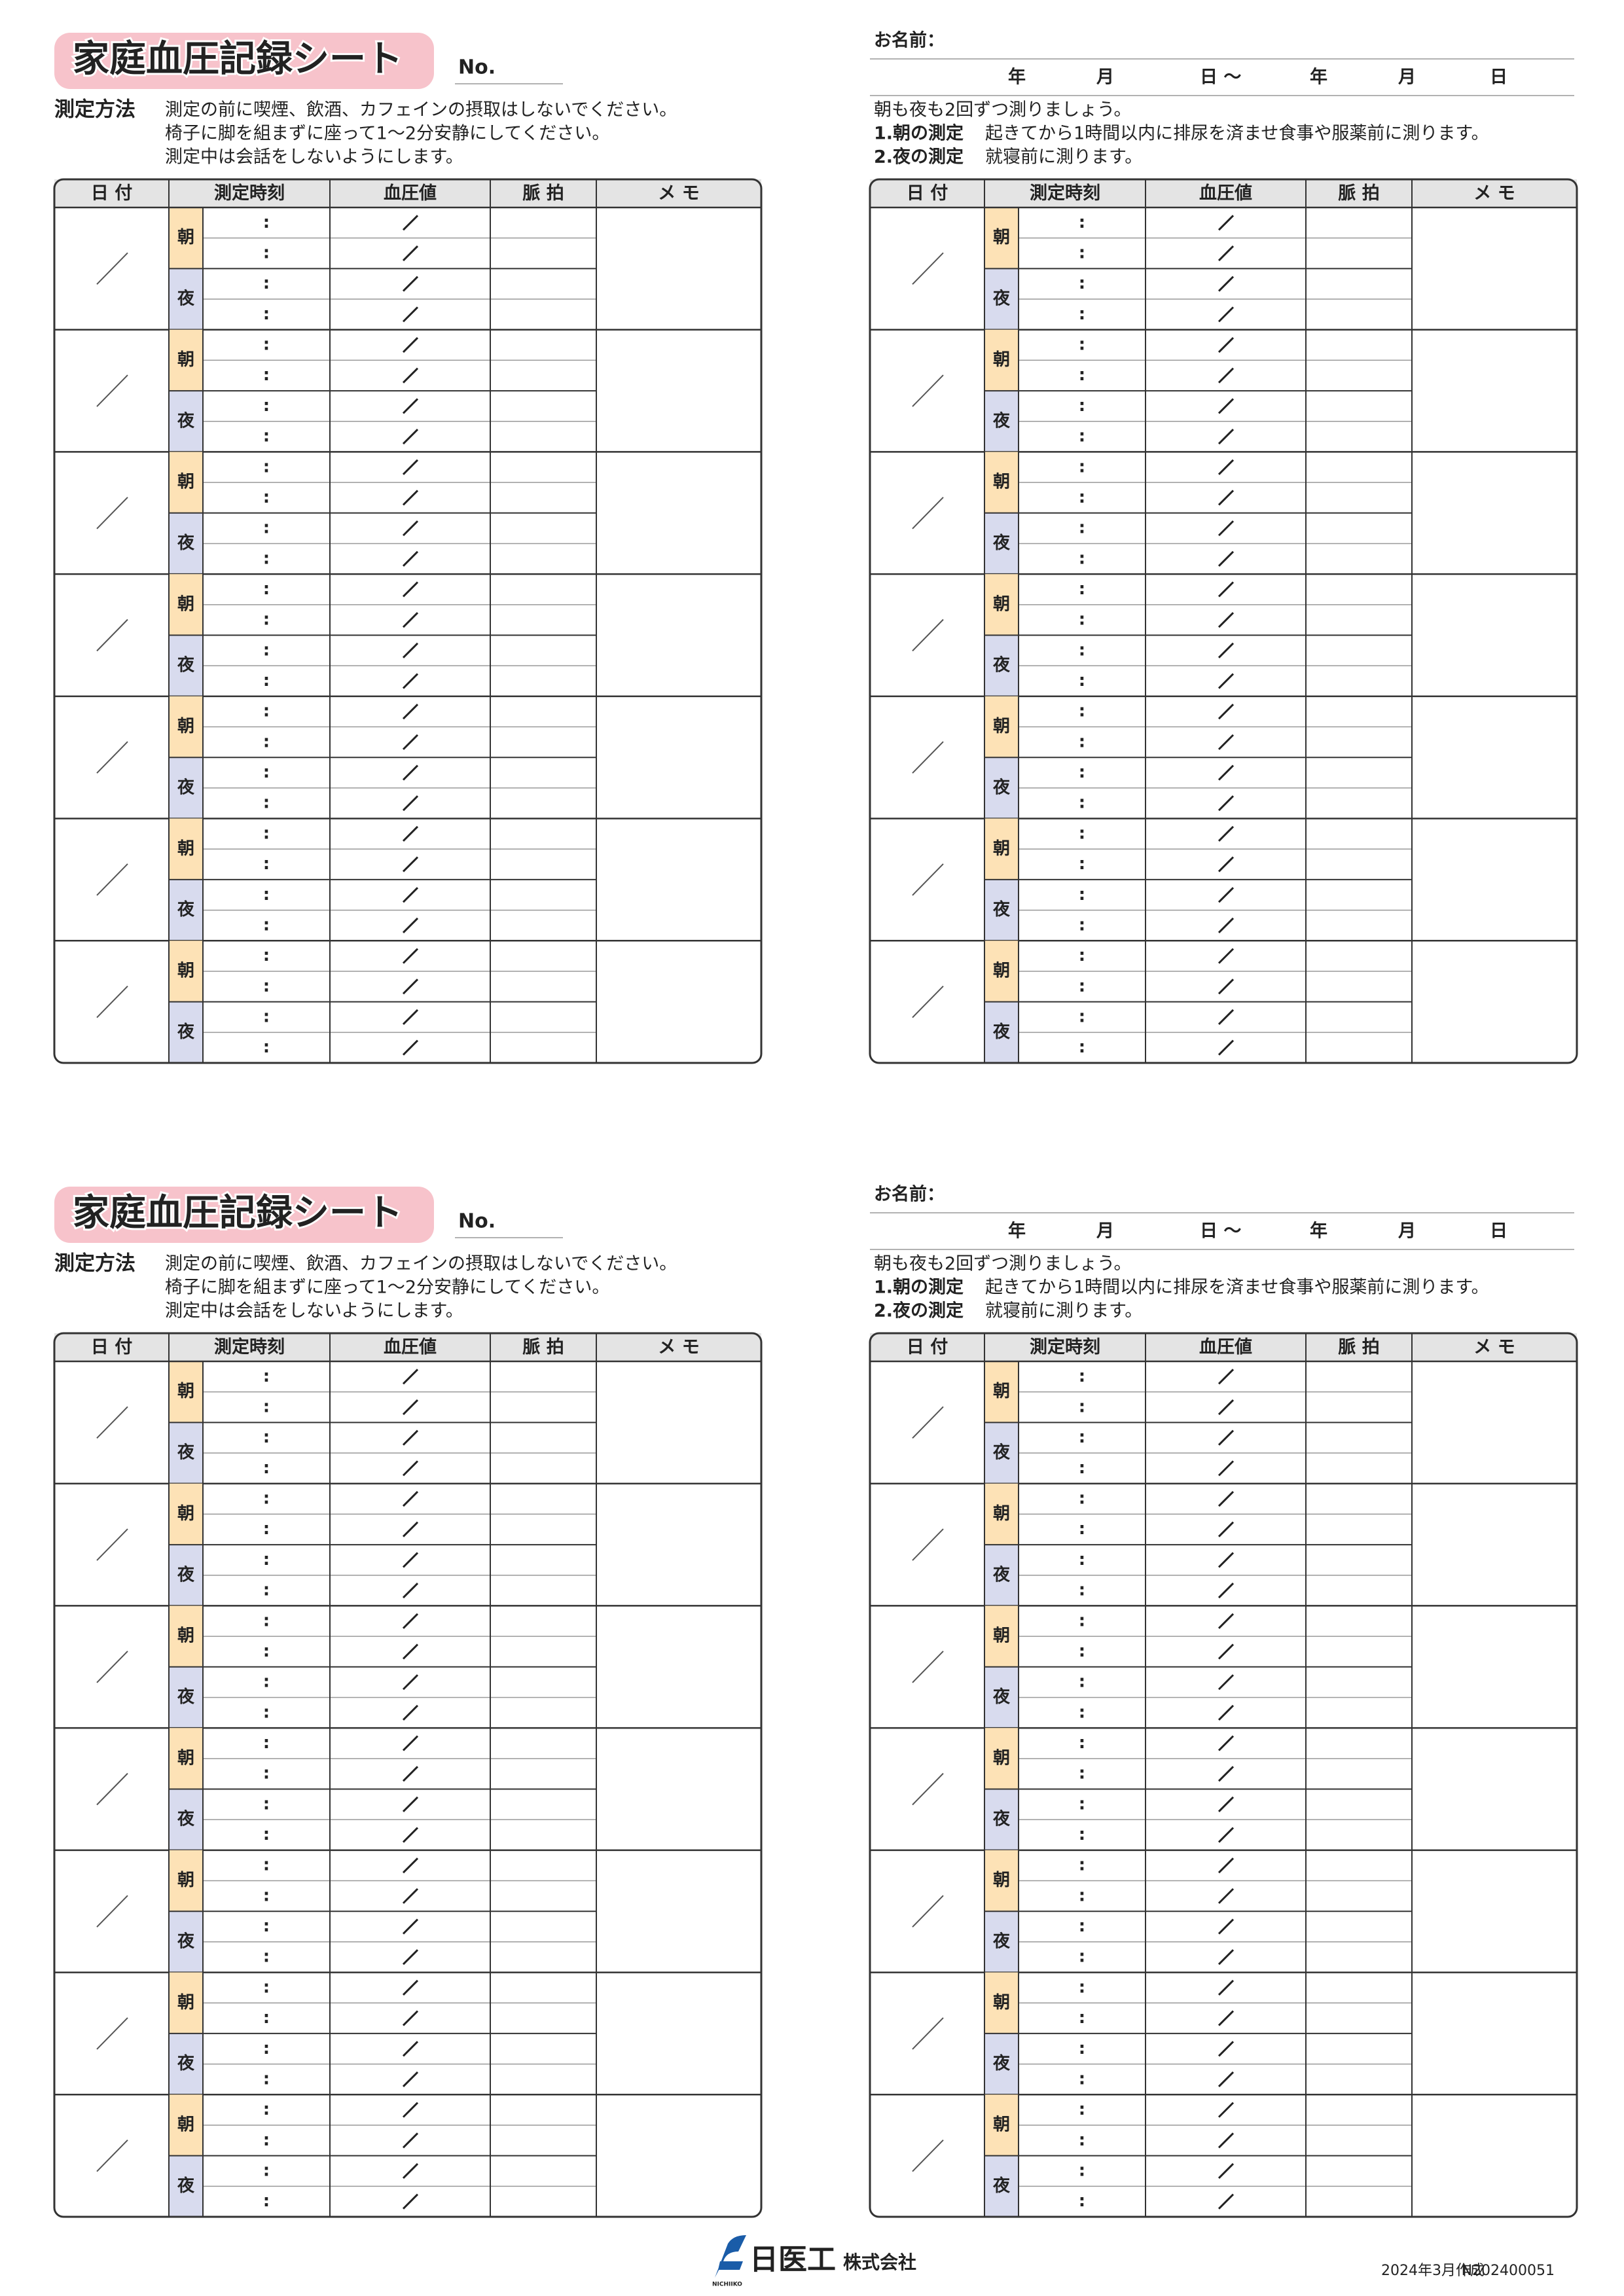 The image size is (1624, 2296). I want to click on instruction-label: 1.朝の測定, so click(919, 1287).